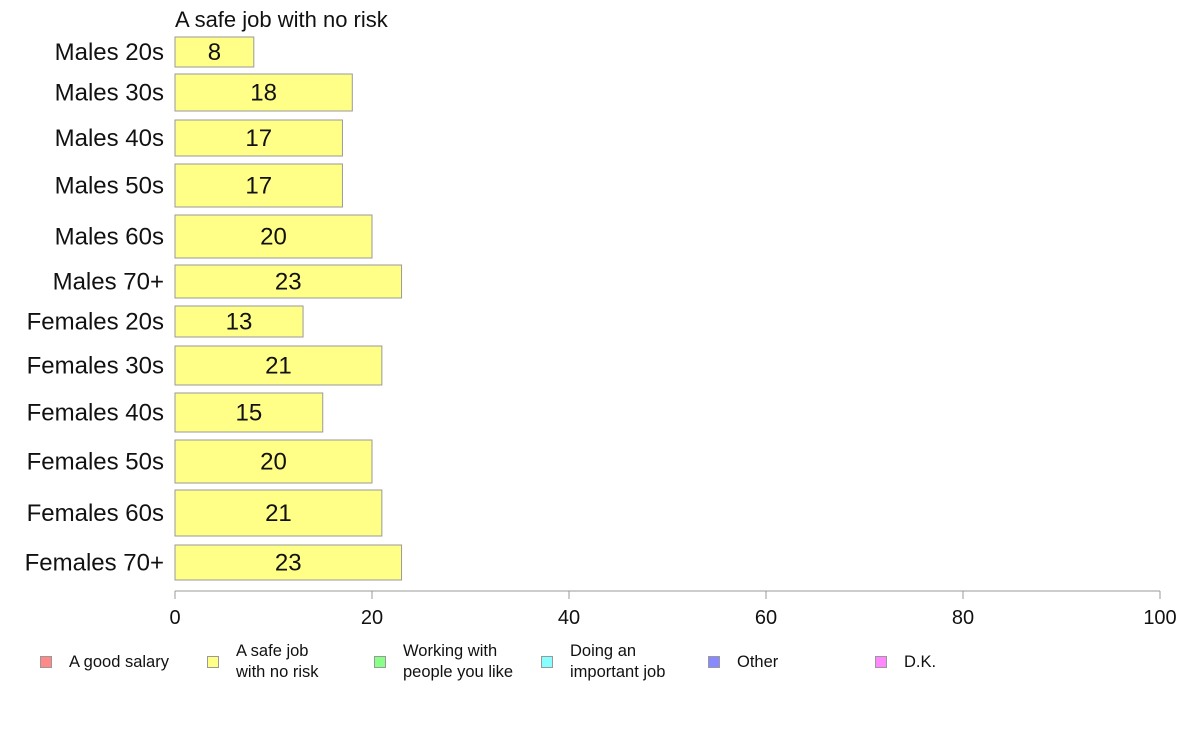 This screenshot has height=736, width=1188. Describe the element at coordinates (673, 609) in the screenshot. I see `x-axis: 0 20 40 60 80 100` at that location.